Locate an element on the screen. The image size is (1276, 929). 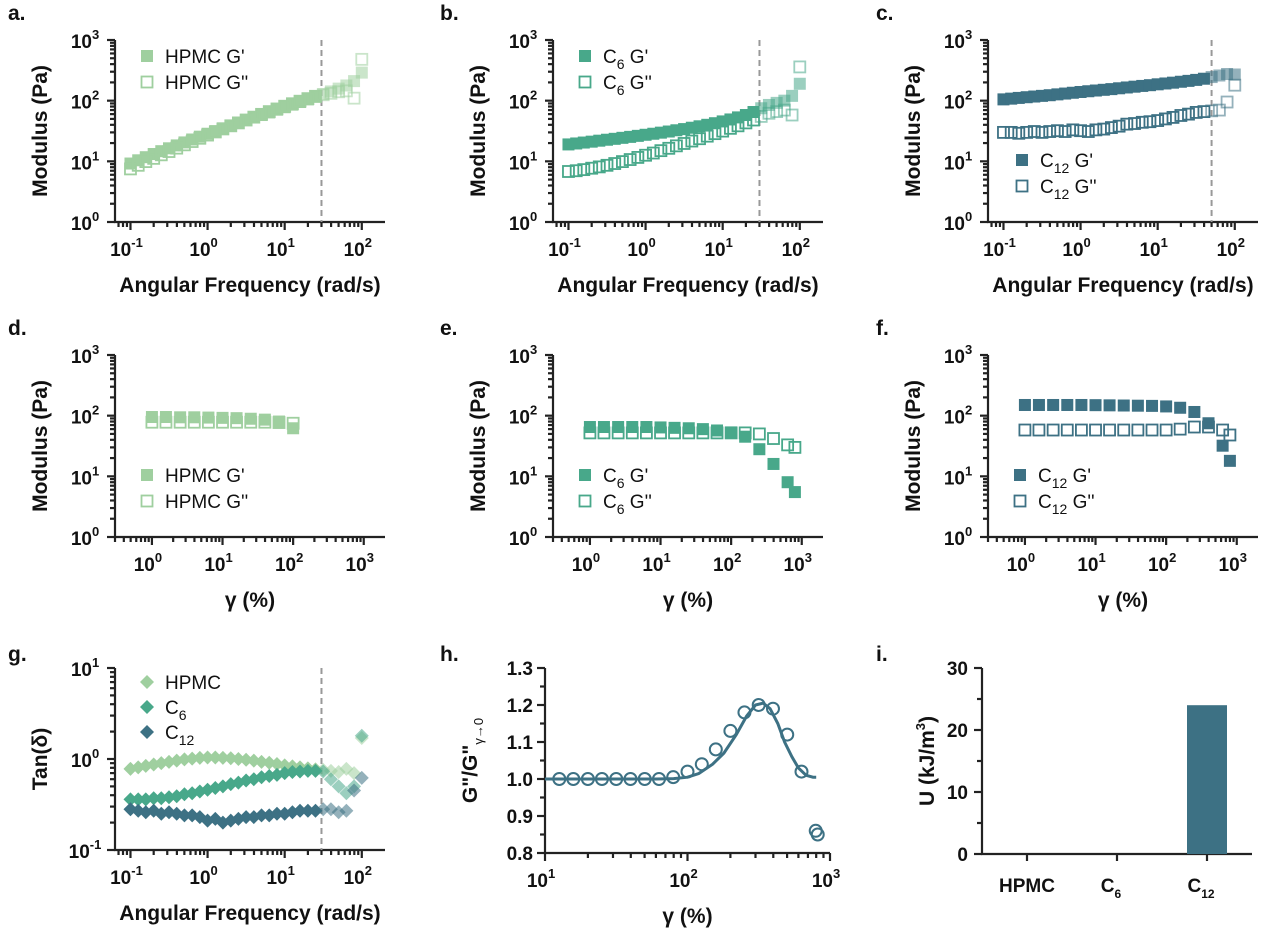
legend: HPMC G' HPMC G'' is located at coordinates (194, 70).